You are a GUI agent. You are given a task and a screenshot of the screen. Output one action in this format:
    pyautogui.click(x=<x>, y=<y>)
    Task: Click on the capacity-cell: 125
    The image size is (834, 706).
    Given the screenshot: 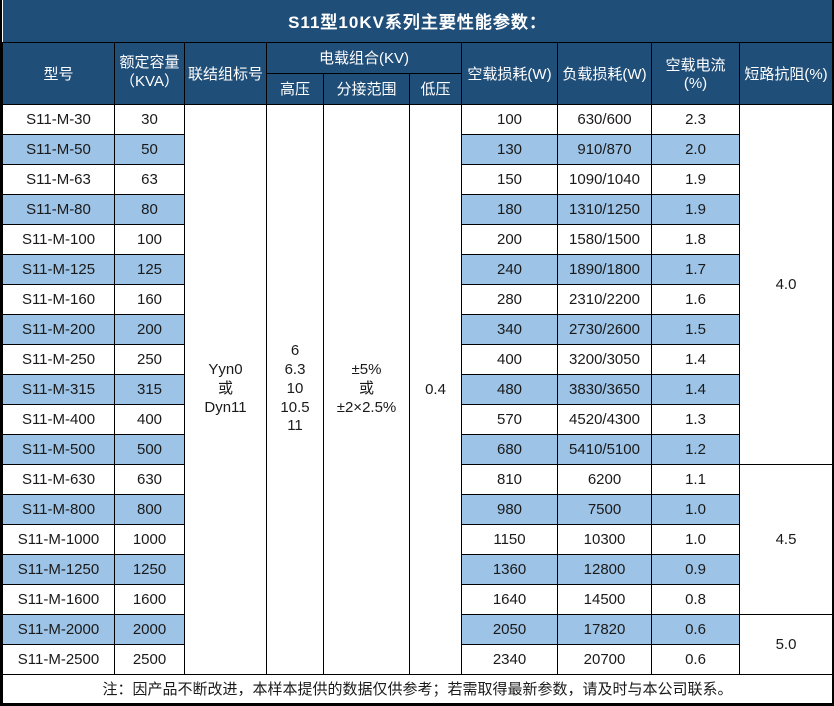 What is the action you would take?
    pyautogui.click(x=149, y=269)
    